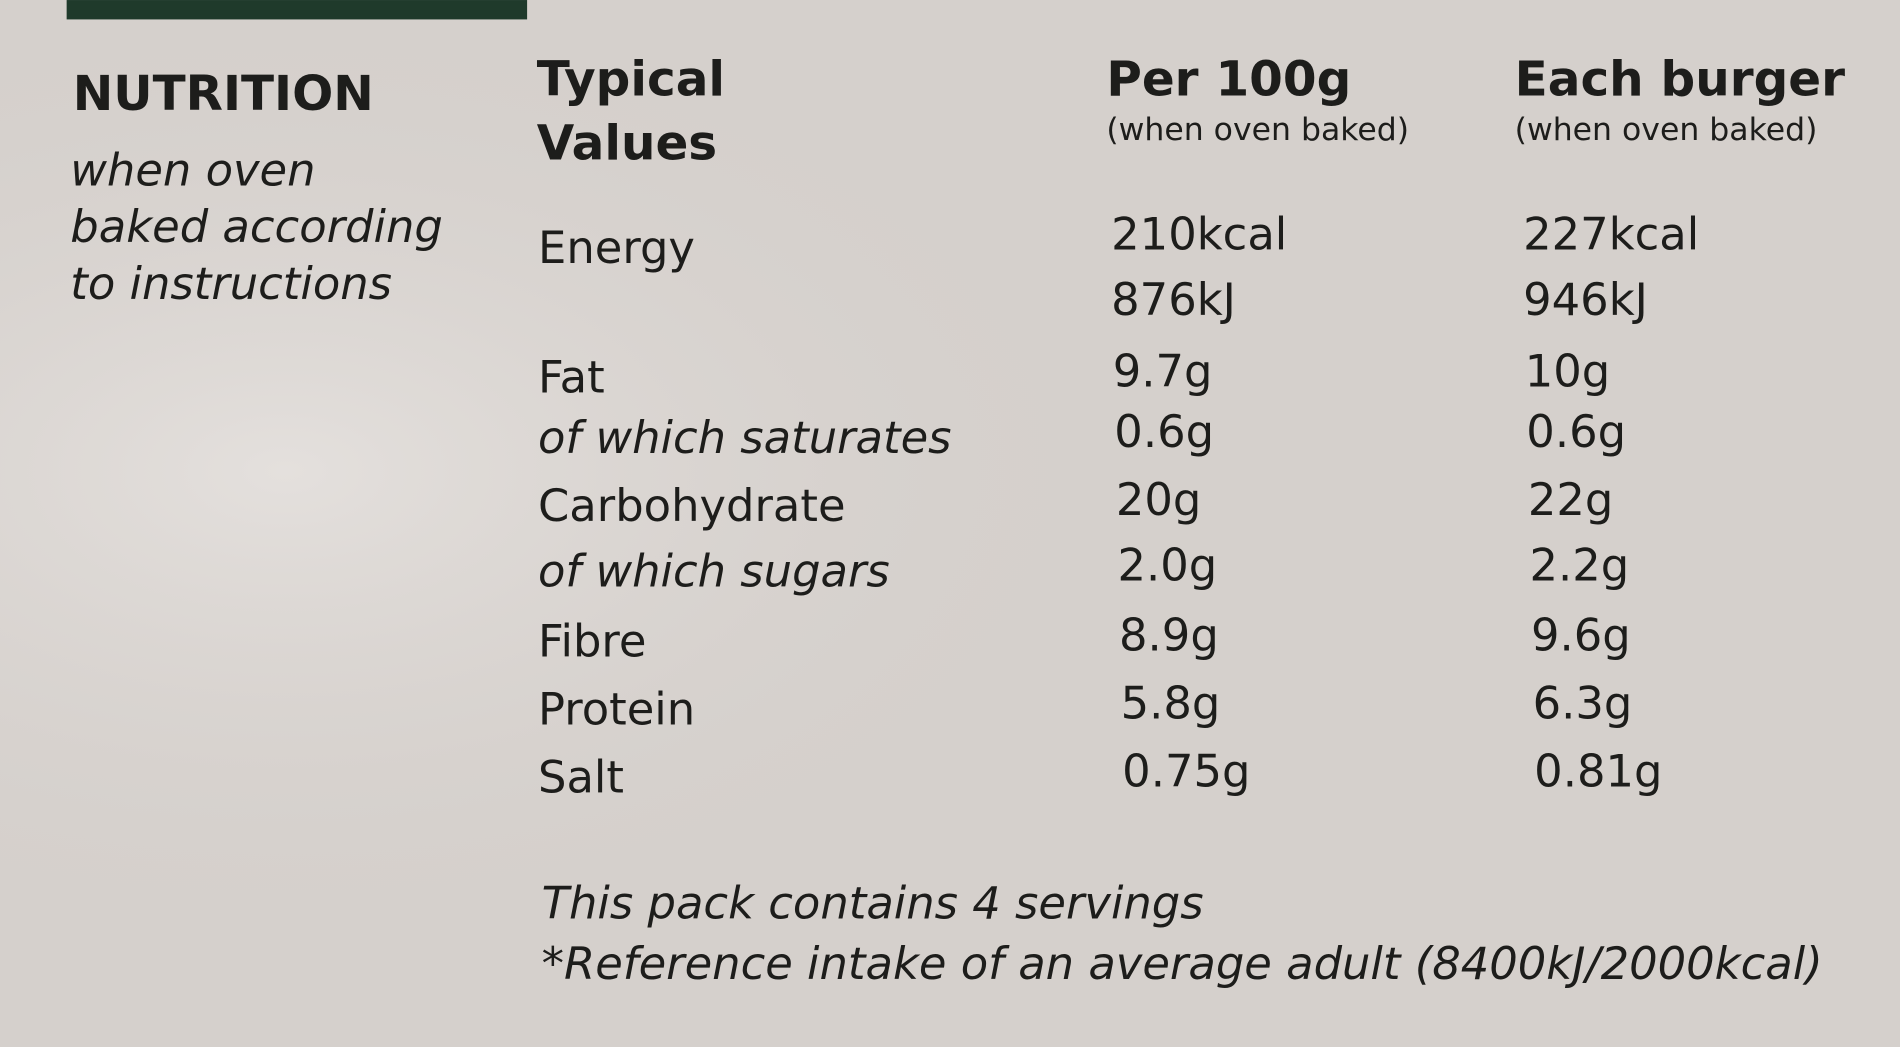 This screenshot has width=1900, height=1047. What do you see at coordinates (223, 94) in the screenshot?
I see `title: NUTRITION` at bounding box center [223, 94].